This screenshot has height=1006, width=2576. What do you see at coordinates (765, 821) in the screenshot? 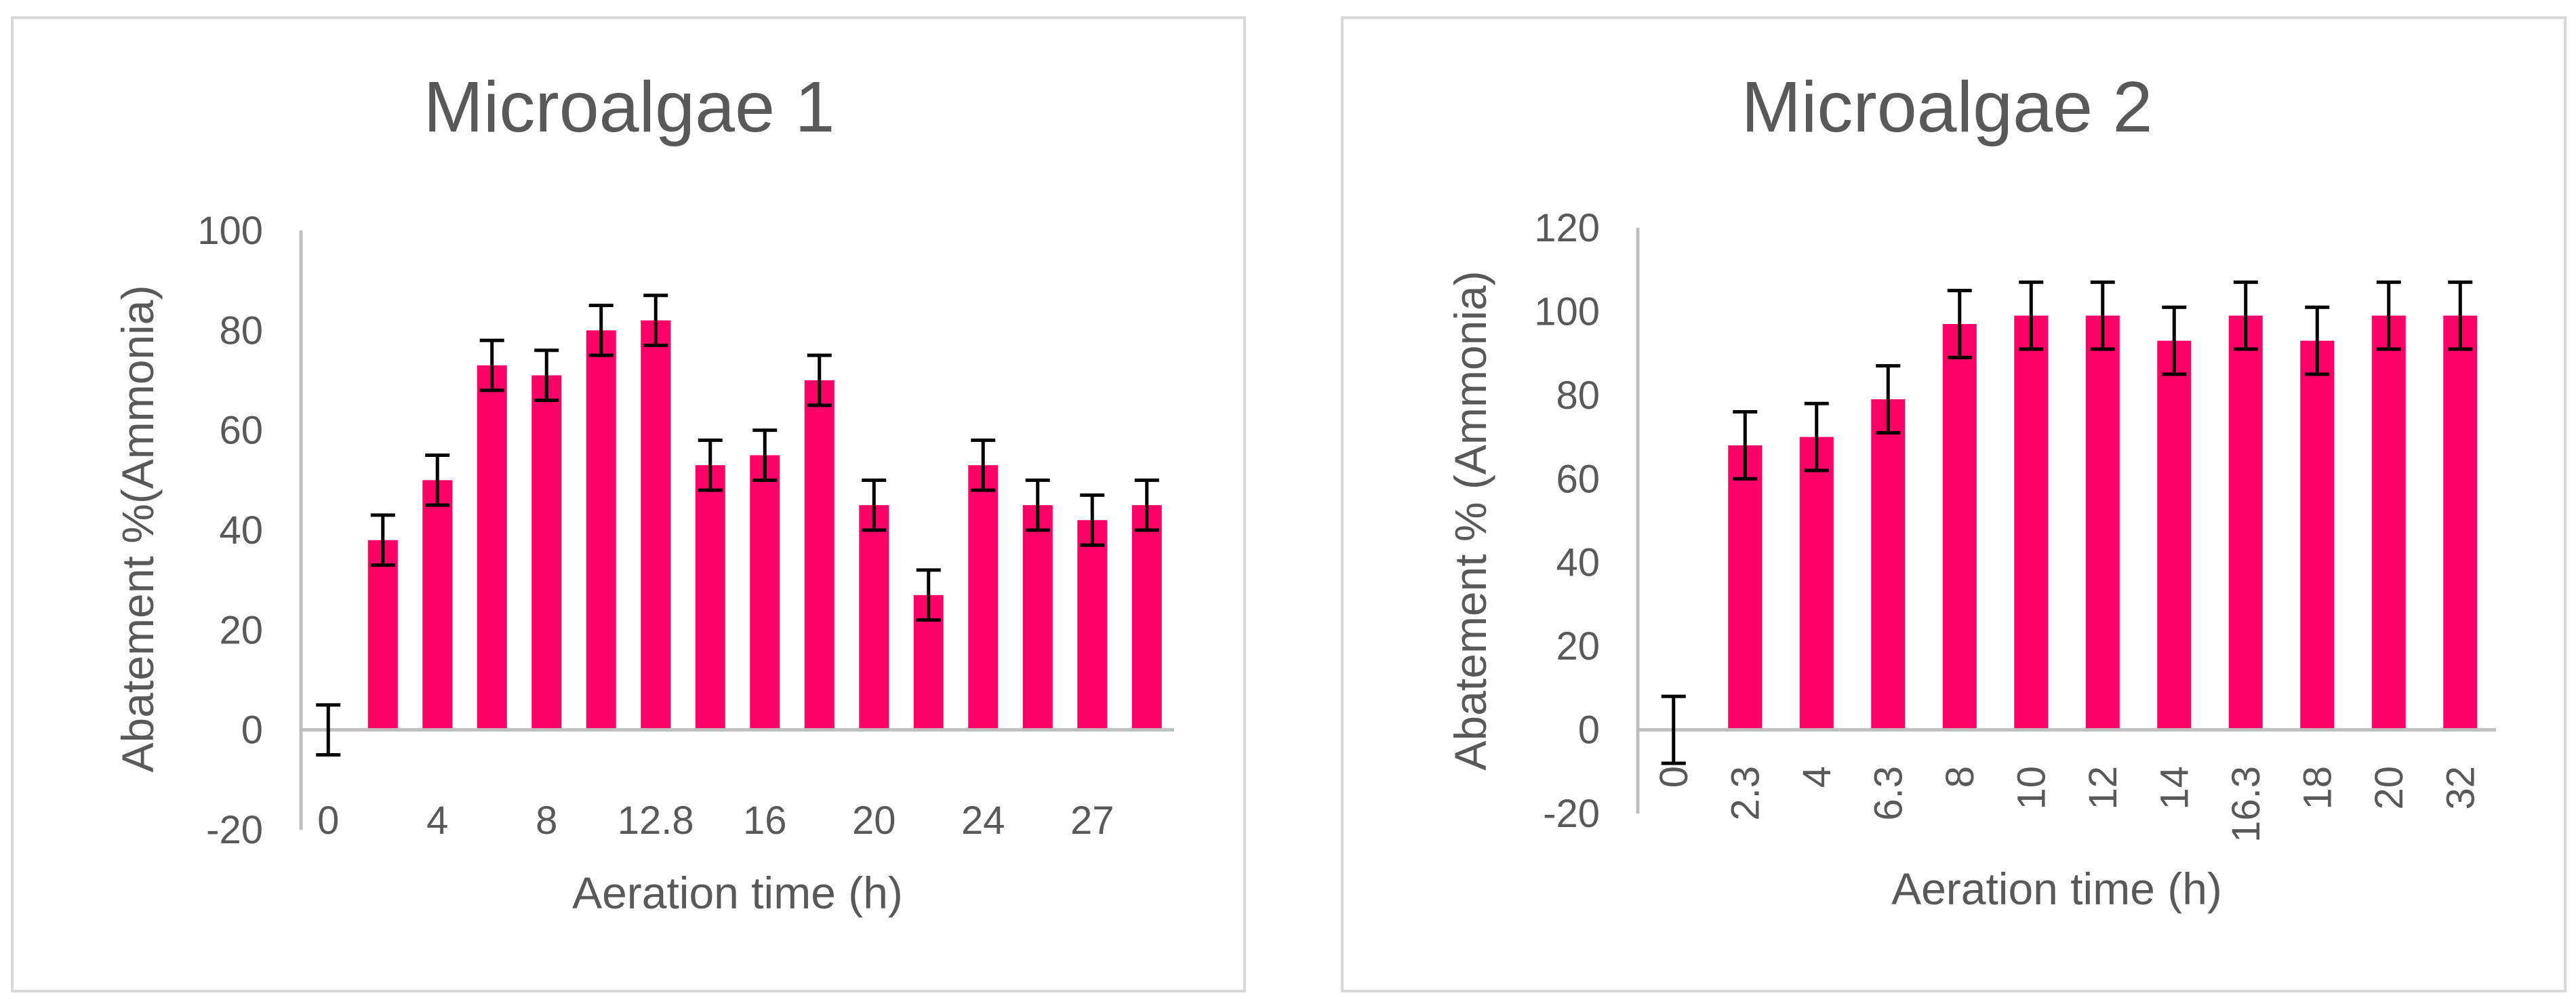
I see `x-tick-label: 16` at bounding box center [765, 821].